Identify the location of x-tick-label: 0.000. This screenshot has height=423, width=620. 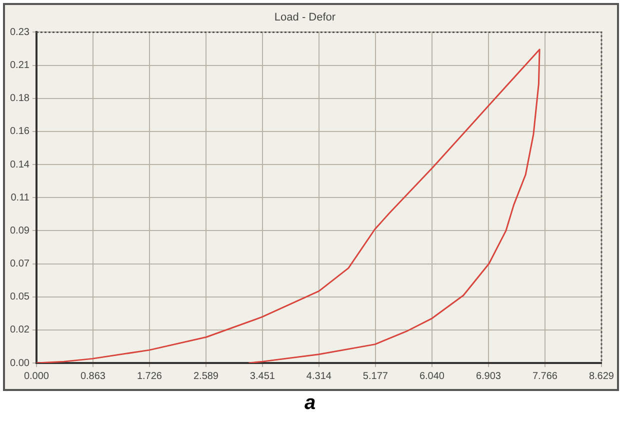
(37, 376).